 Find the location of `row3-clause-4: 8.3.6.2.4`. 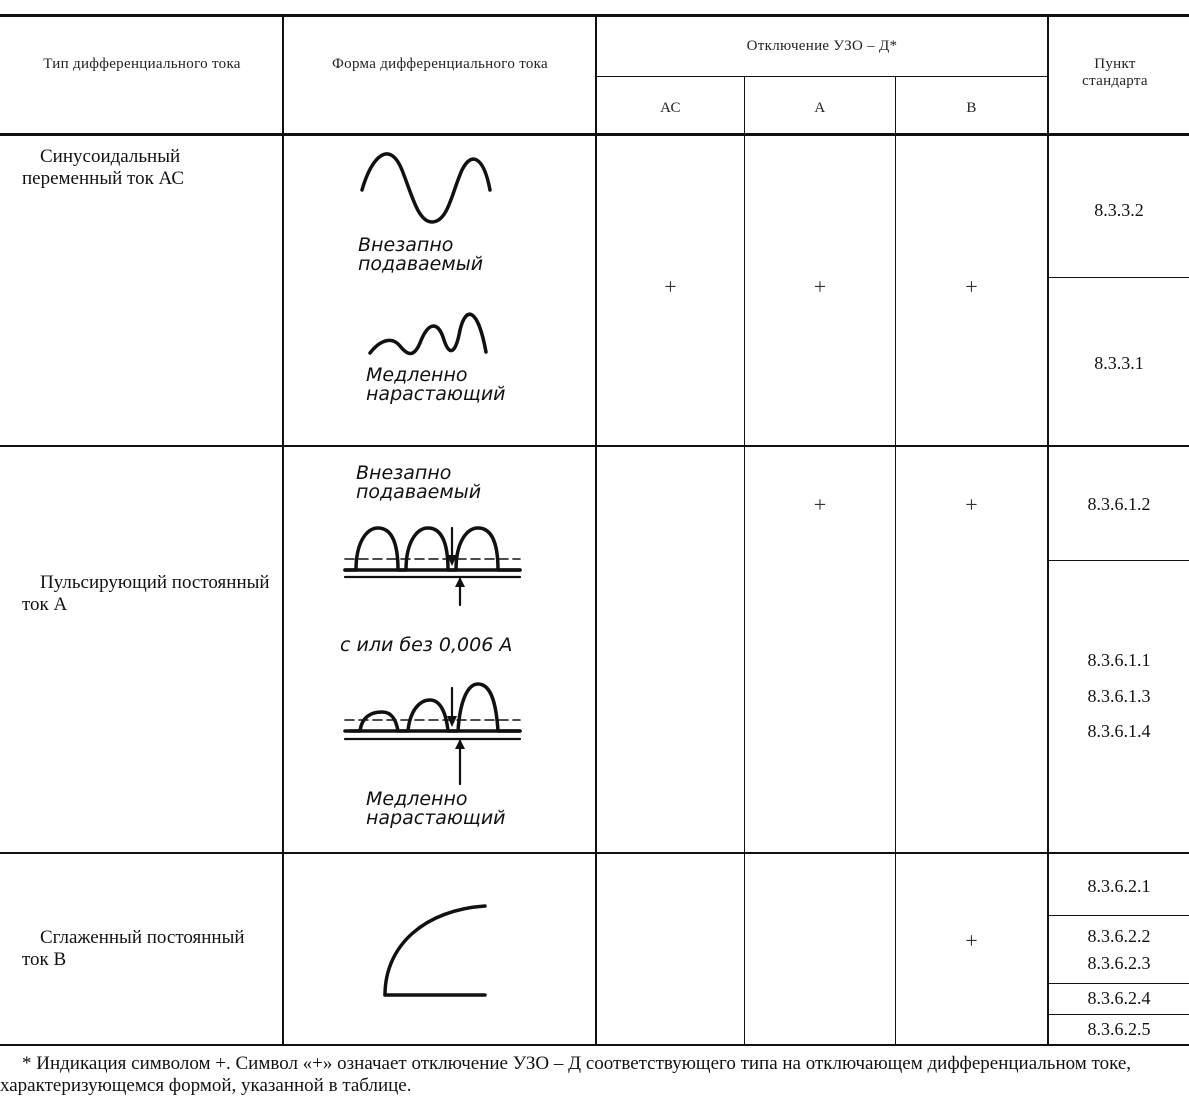

row3-clause-4: 8.3.6.2.4 is located at coordinates (1119, 998).